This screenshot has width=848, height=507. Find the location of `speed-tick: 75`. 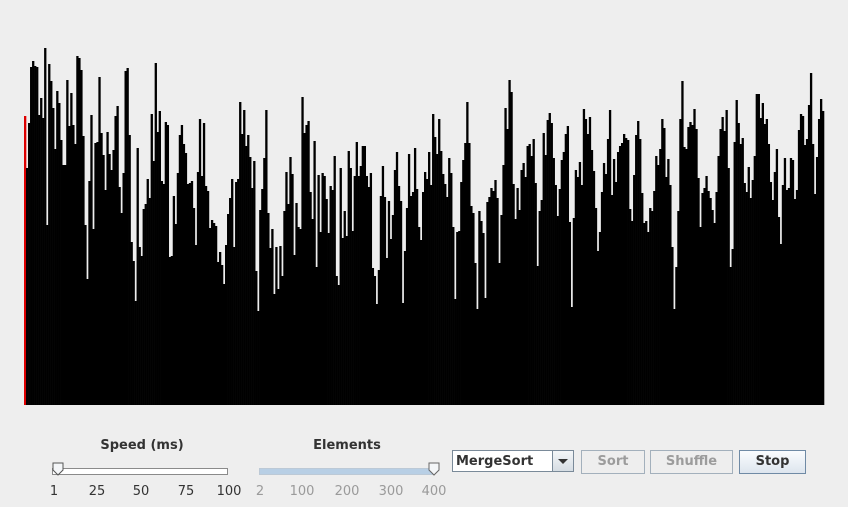

speed-tick: 75 is located at coordinates (186, 491).